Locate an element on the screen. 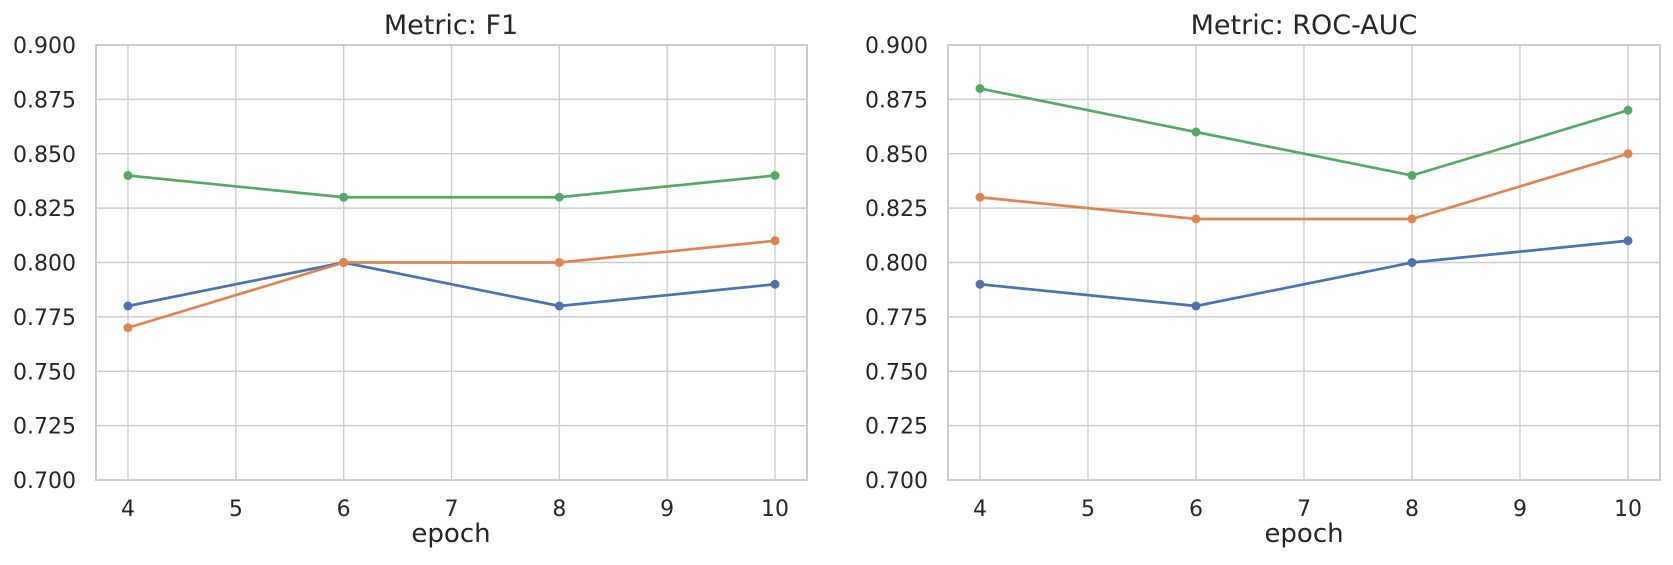  chart-f1-xlabel: epoch is located at coordinates (450, 534).